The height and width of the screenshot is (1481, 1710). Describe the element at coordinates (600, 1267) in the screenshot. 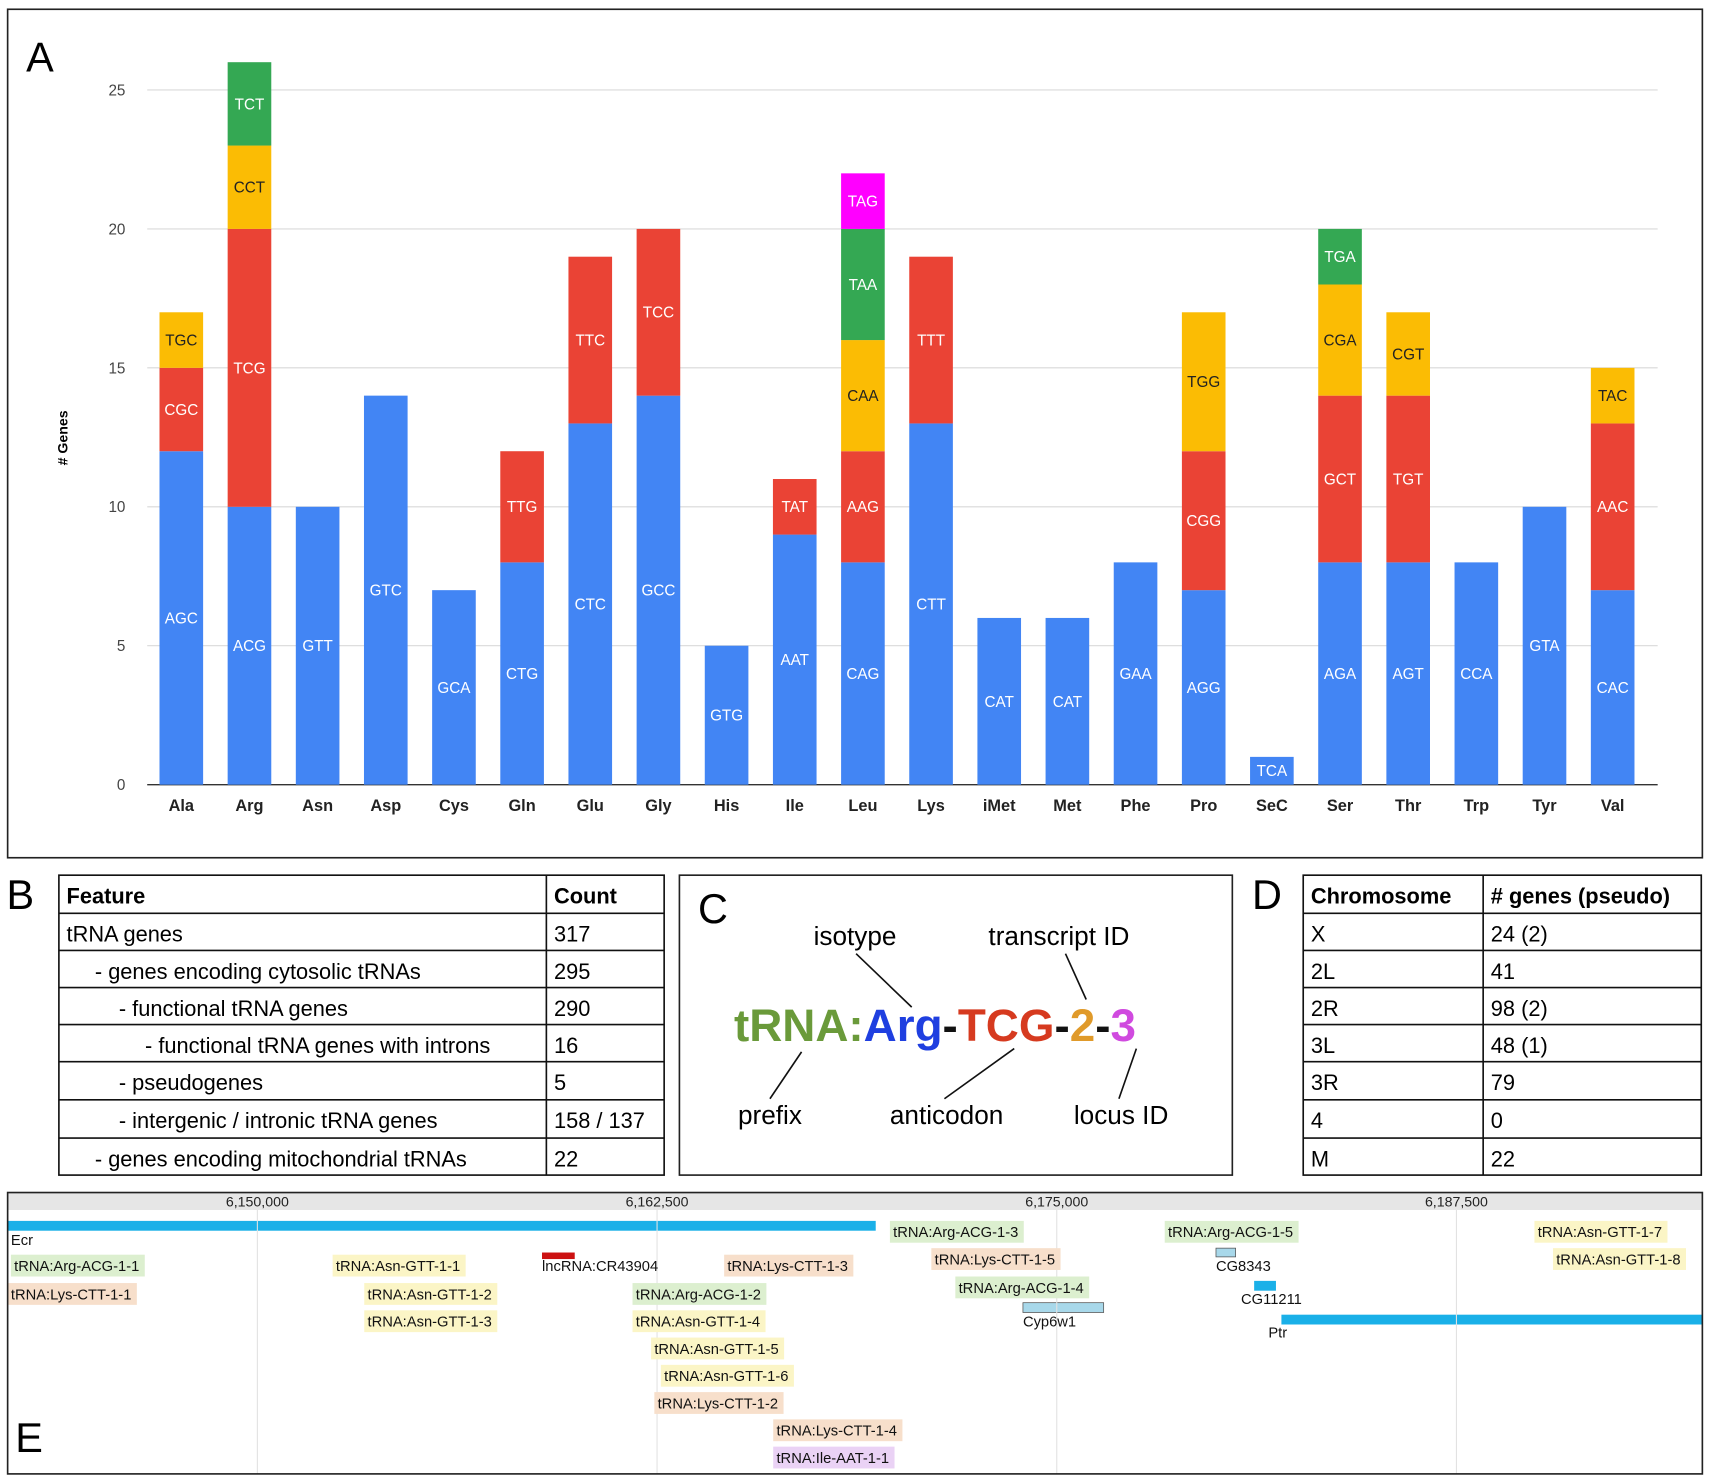

I see `feature: lncRNA:CR43904` at that location.